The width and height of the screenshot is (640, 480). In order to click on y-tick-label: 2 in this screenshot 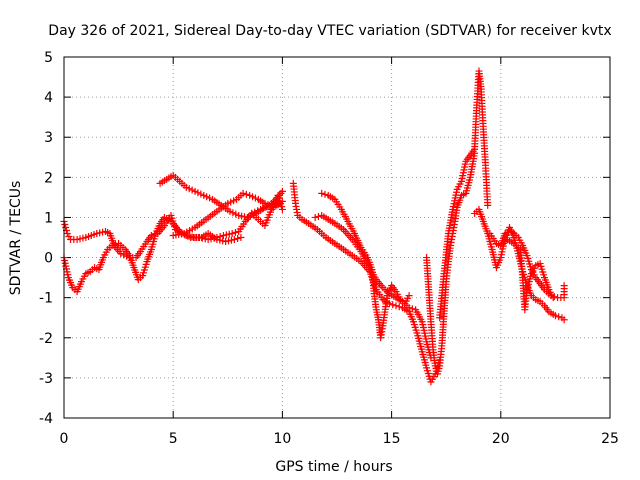, I will do `click(48, 178)`.